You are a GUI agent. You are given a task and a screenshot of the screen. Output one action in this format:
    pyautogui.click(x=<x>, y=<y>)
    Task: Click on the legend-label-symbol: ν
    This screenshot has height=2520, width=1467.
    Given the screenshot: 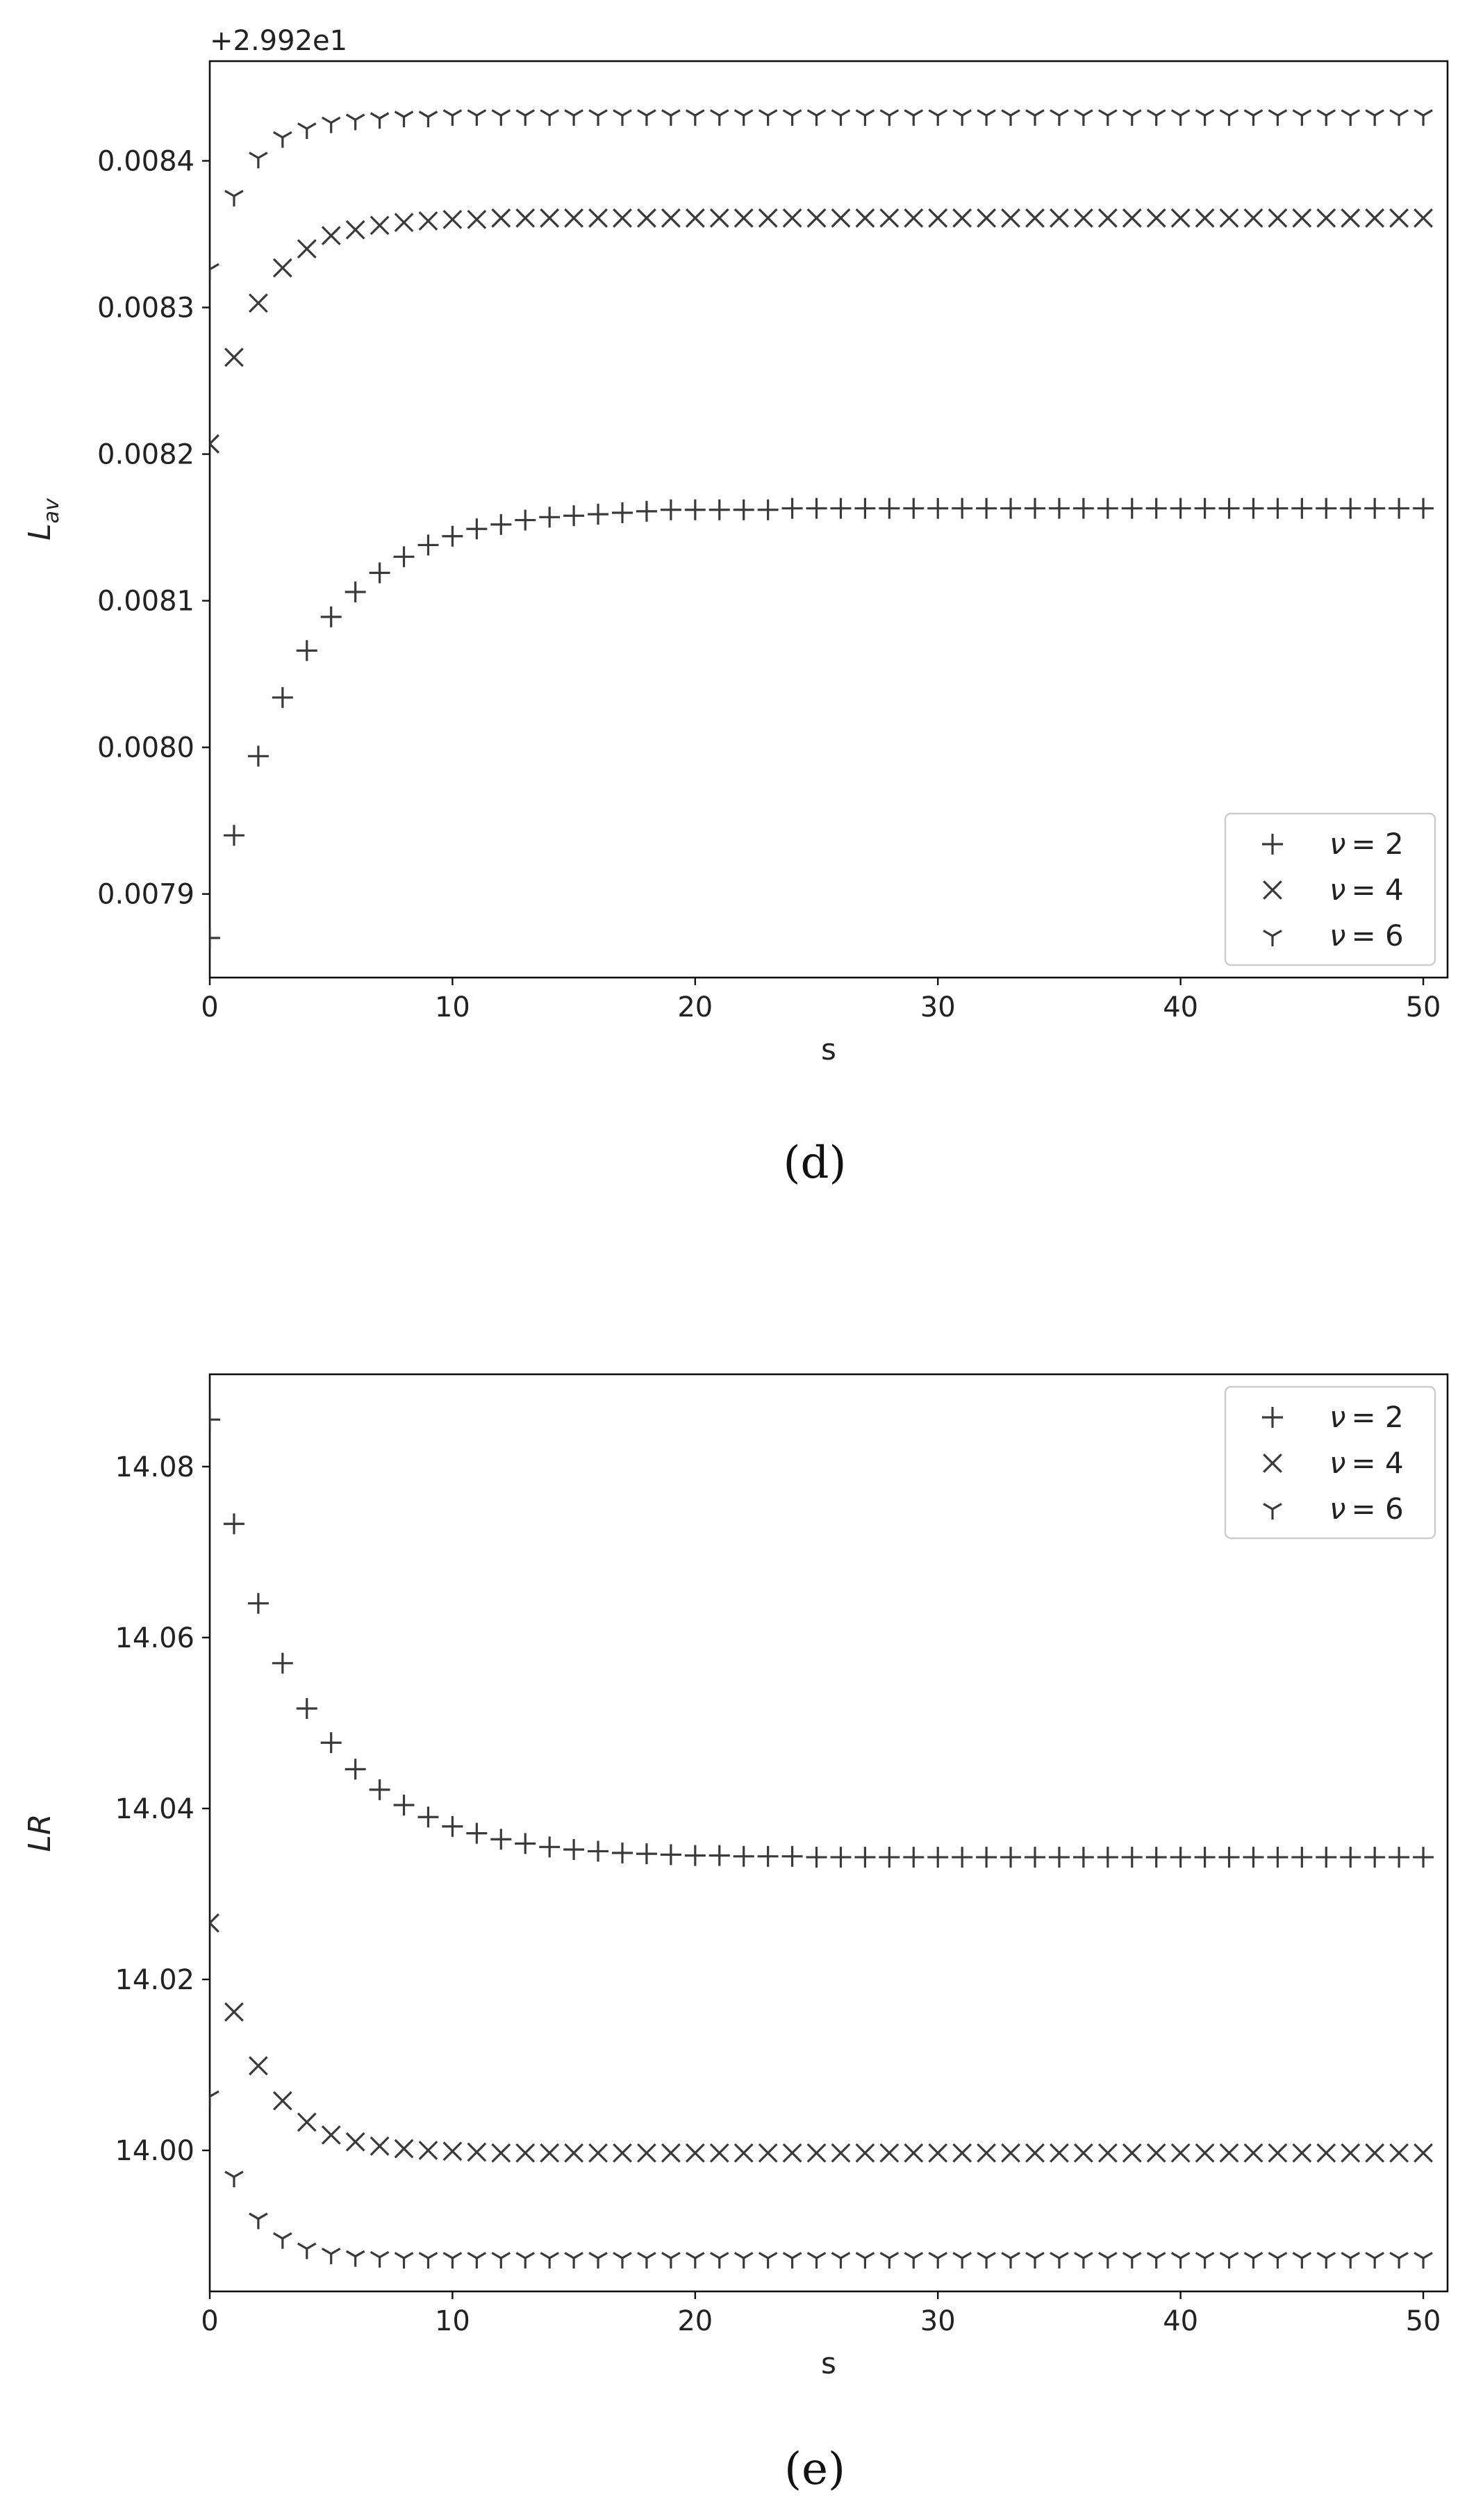 What is the action you would take?
    pyautogui.click(x=1337, y=1417)
    